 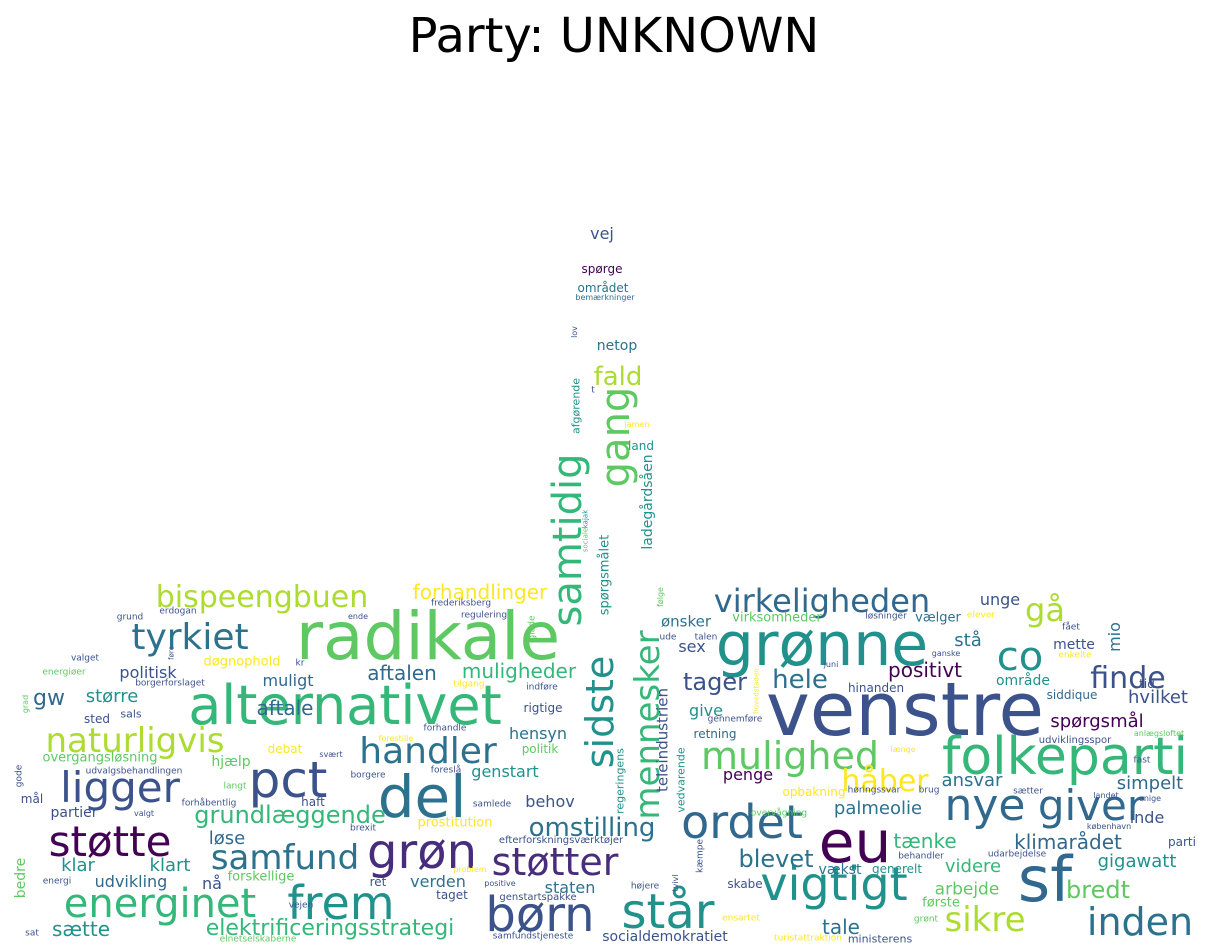 I want to click on word-mulighed: mulighed, so click(x=790, y=756).